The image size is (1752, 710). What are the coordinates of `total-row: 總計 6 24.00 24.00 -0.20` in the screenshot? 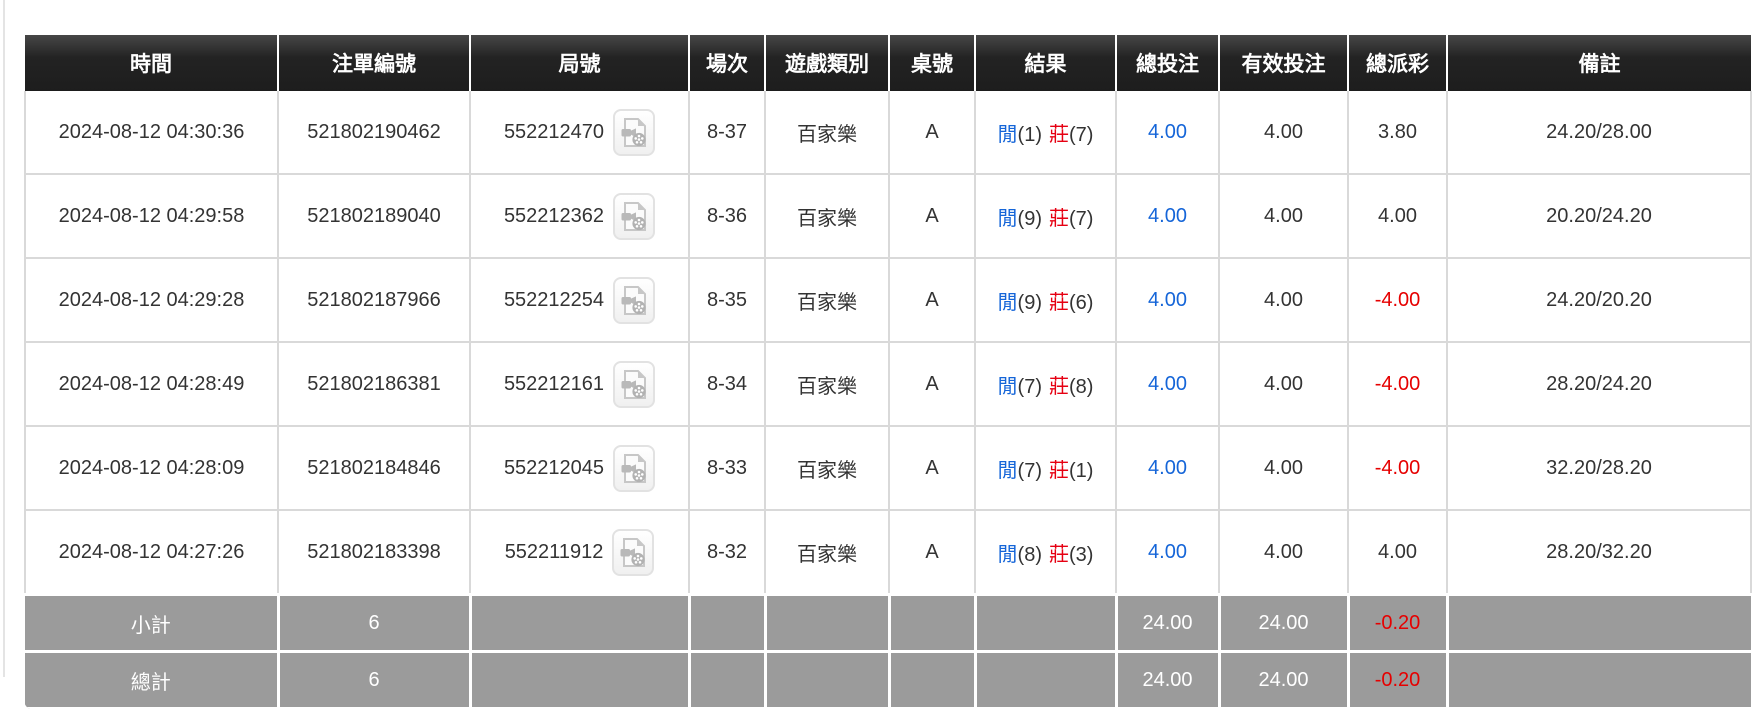 It's located at (888, 680).